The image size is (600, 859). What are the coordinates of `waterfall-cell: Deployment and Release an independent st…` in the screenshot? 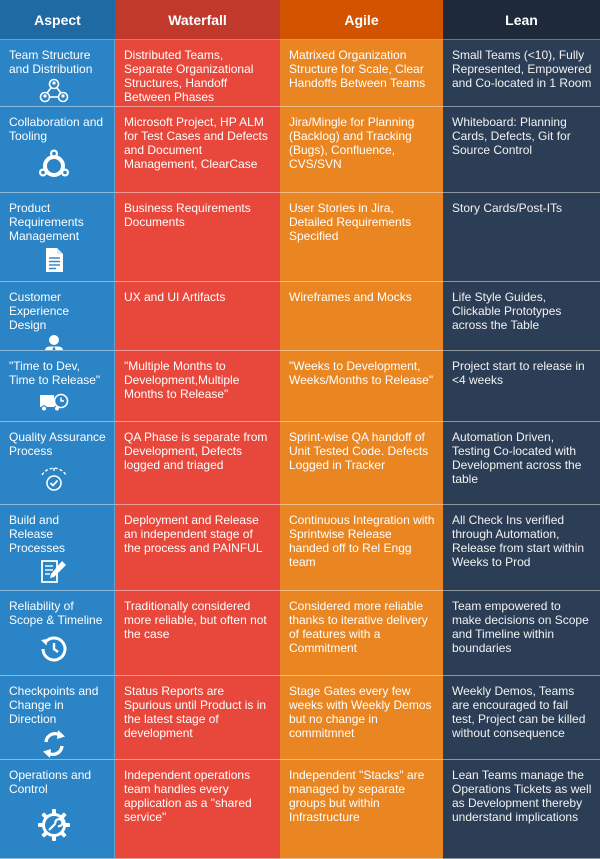 It's located at (197, 548).